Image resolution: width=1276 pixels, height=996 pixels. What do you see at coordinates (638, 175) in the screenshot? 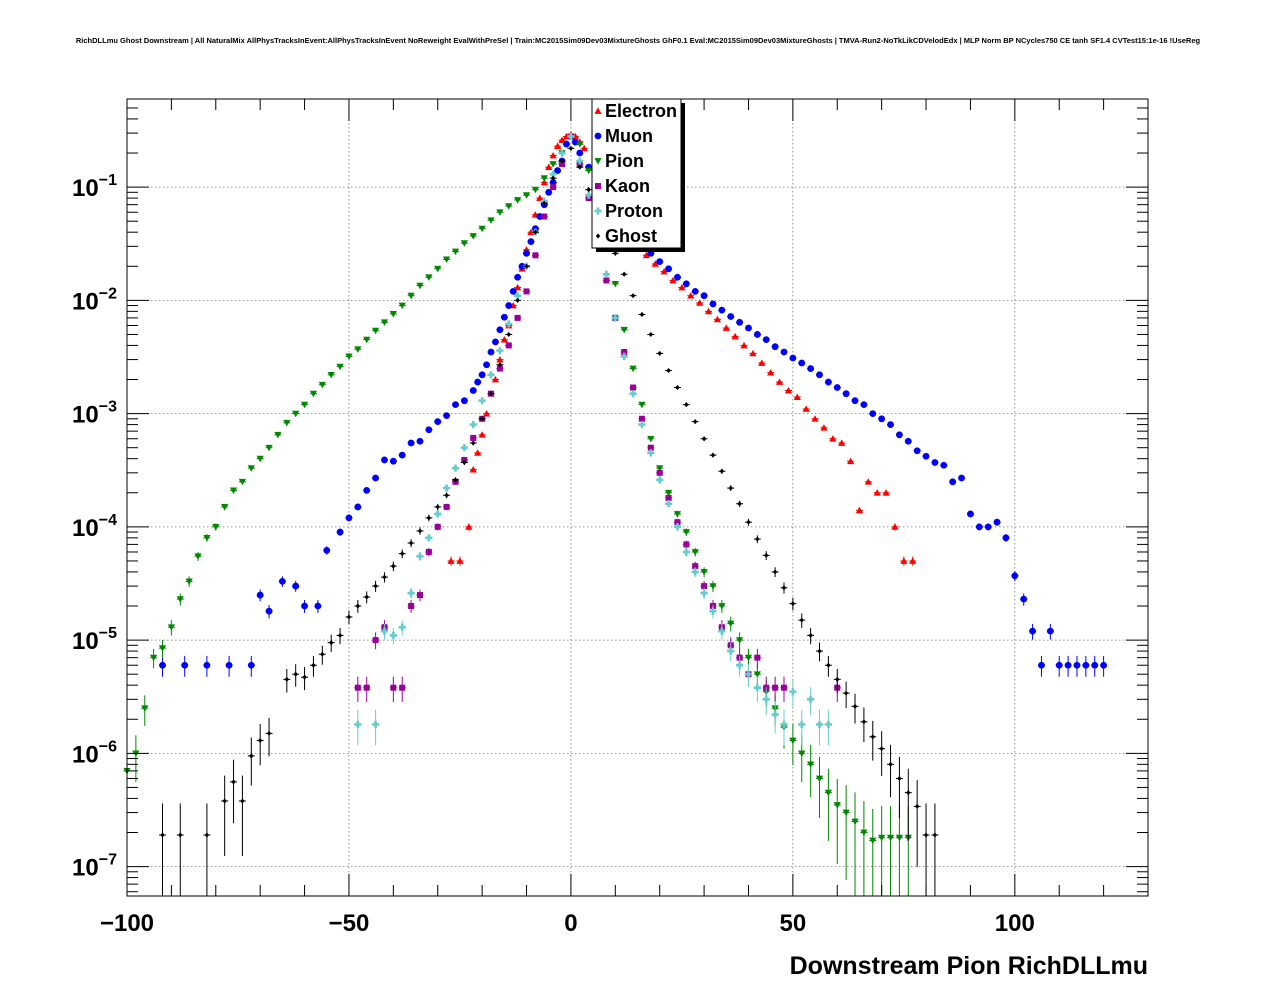
I see `legend: Electron Muon Pion Kaon Proton Ghost` at bounding box center [638, 175].